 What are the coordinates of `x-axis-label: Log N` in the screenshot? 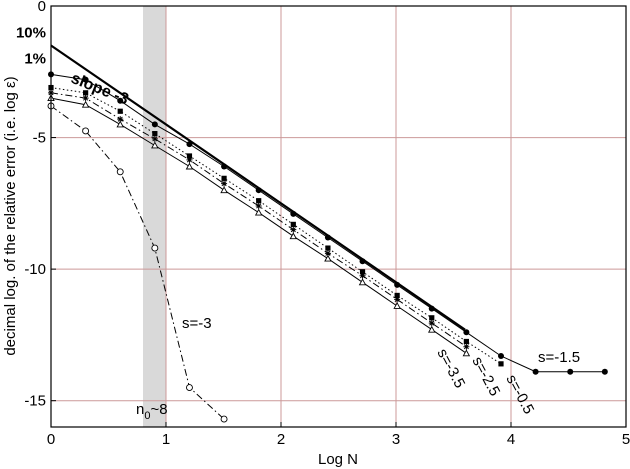 It's located at (338, 459).